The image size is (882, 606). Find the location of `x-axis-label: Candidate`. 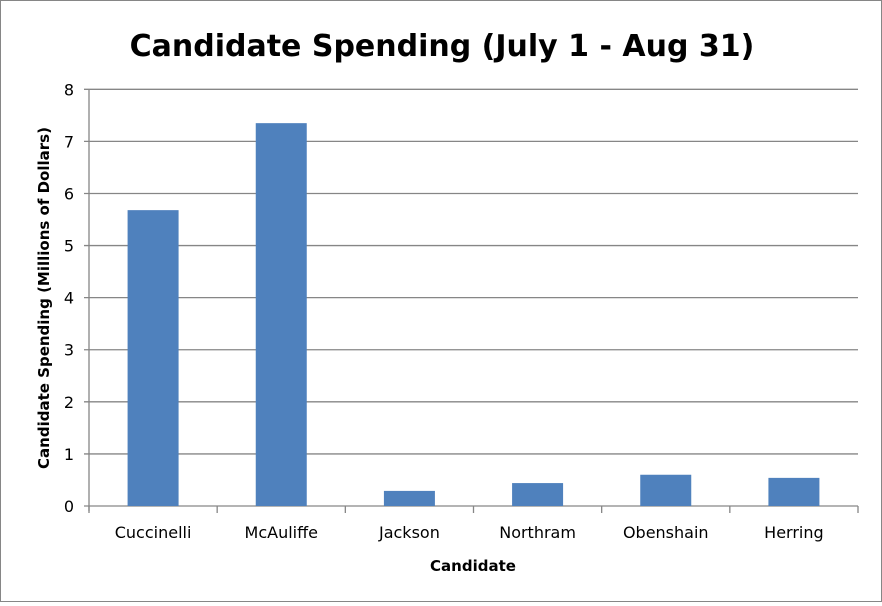

x-axis-label: Candidate is located at coordinates (473, 566).